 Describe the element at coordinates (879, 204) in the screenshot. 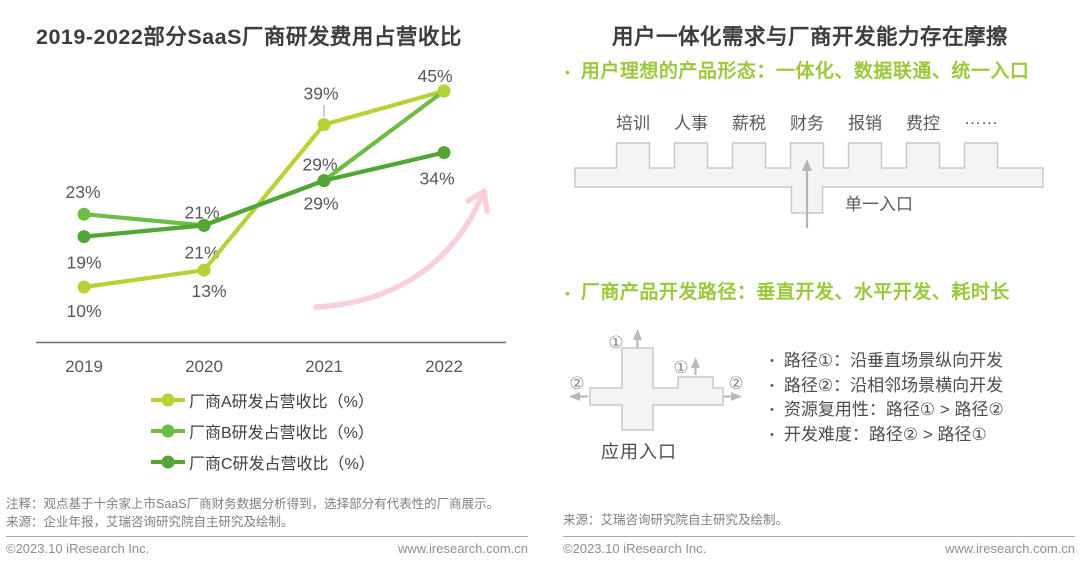

I see `single-entry-label: 单一入口` at that location.